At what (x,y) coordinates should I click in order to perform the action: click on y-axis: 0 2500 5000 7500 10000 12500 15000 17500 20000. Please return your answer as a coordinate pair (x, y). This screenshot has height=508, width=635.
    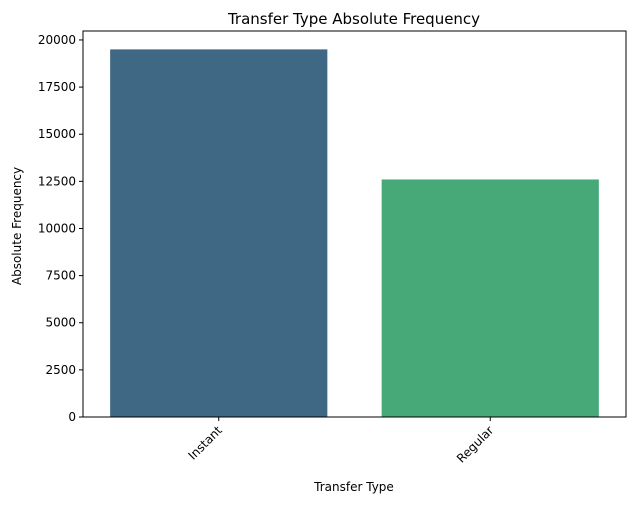
    Looking at the image, I should click on (60, 228).